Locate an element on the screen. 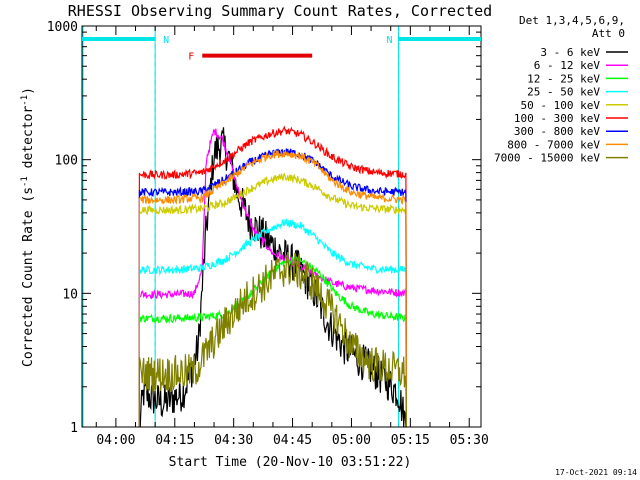  legend-label: 100 - 300 keV is located at coordinates (557, 118).